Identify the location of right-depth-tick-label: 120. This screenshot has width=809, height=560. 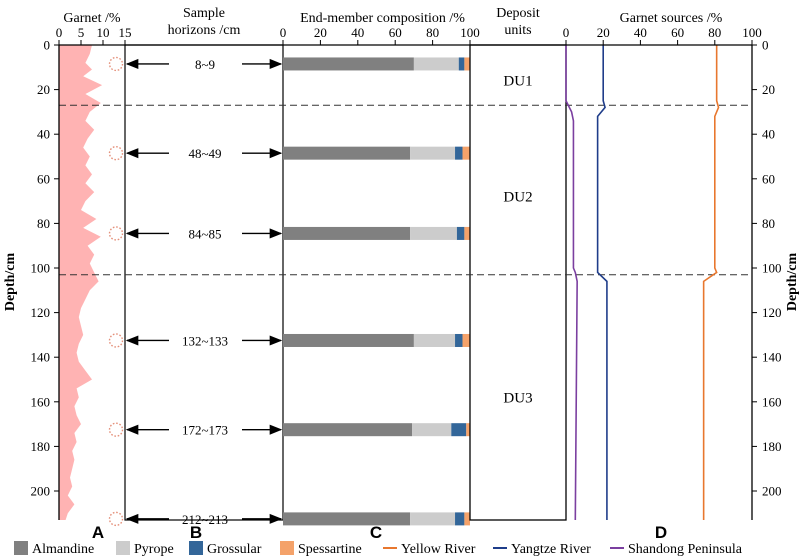
(772, 312).